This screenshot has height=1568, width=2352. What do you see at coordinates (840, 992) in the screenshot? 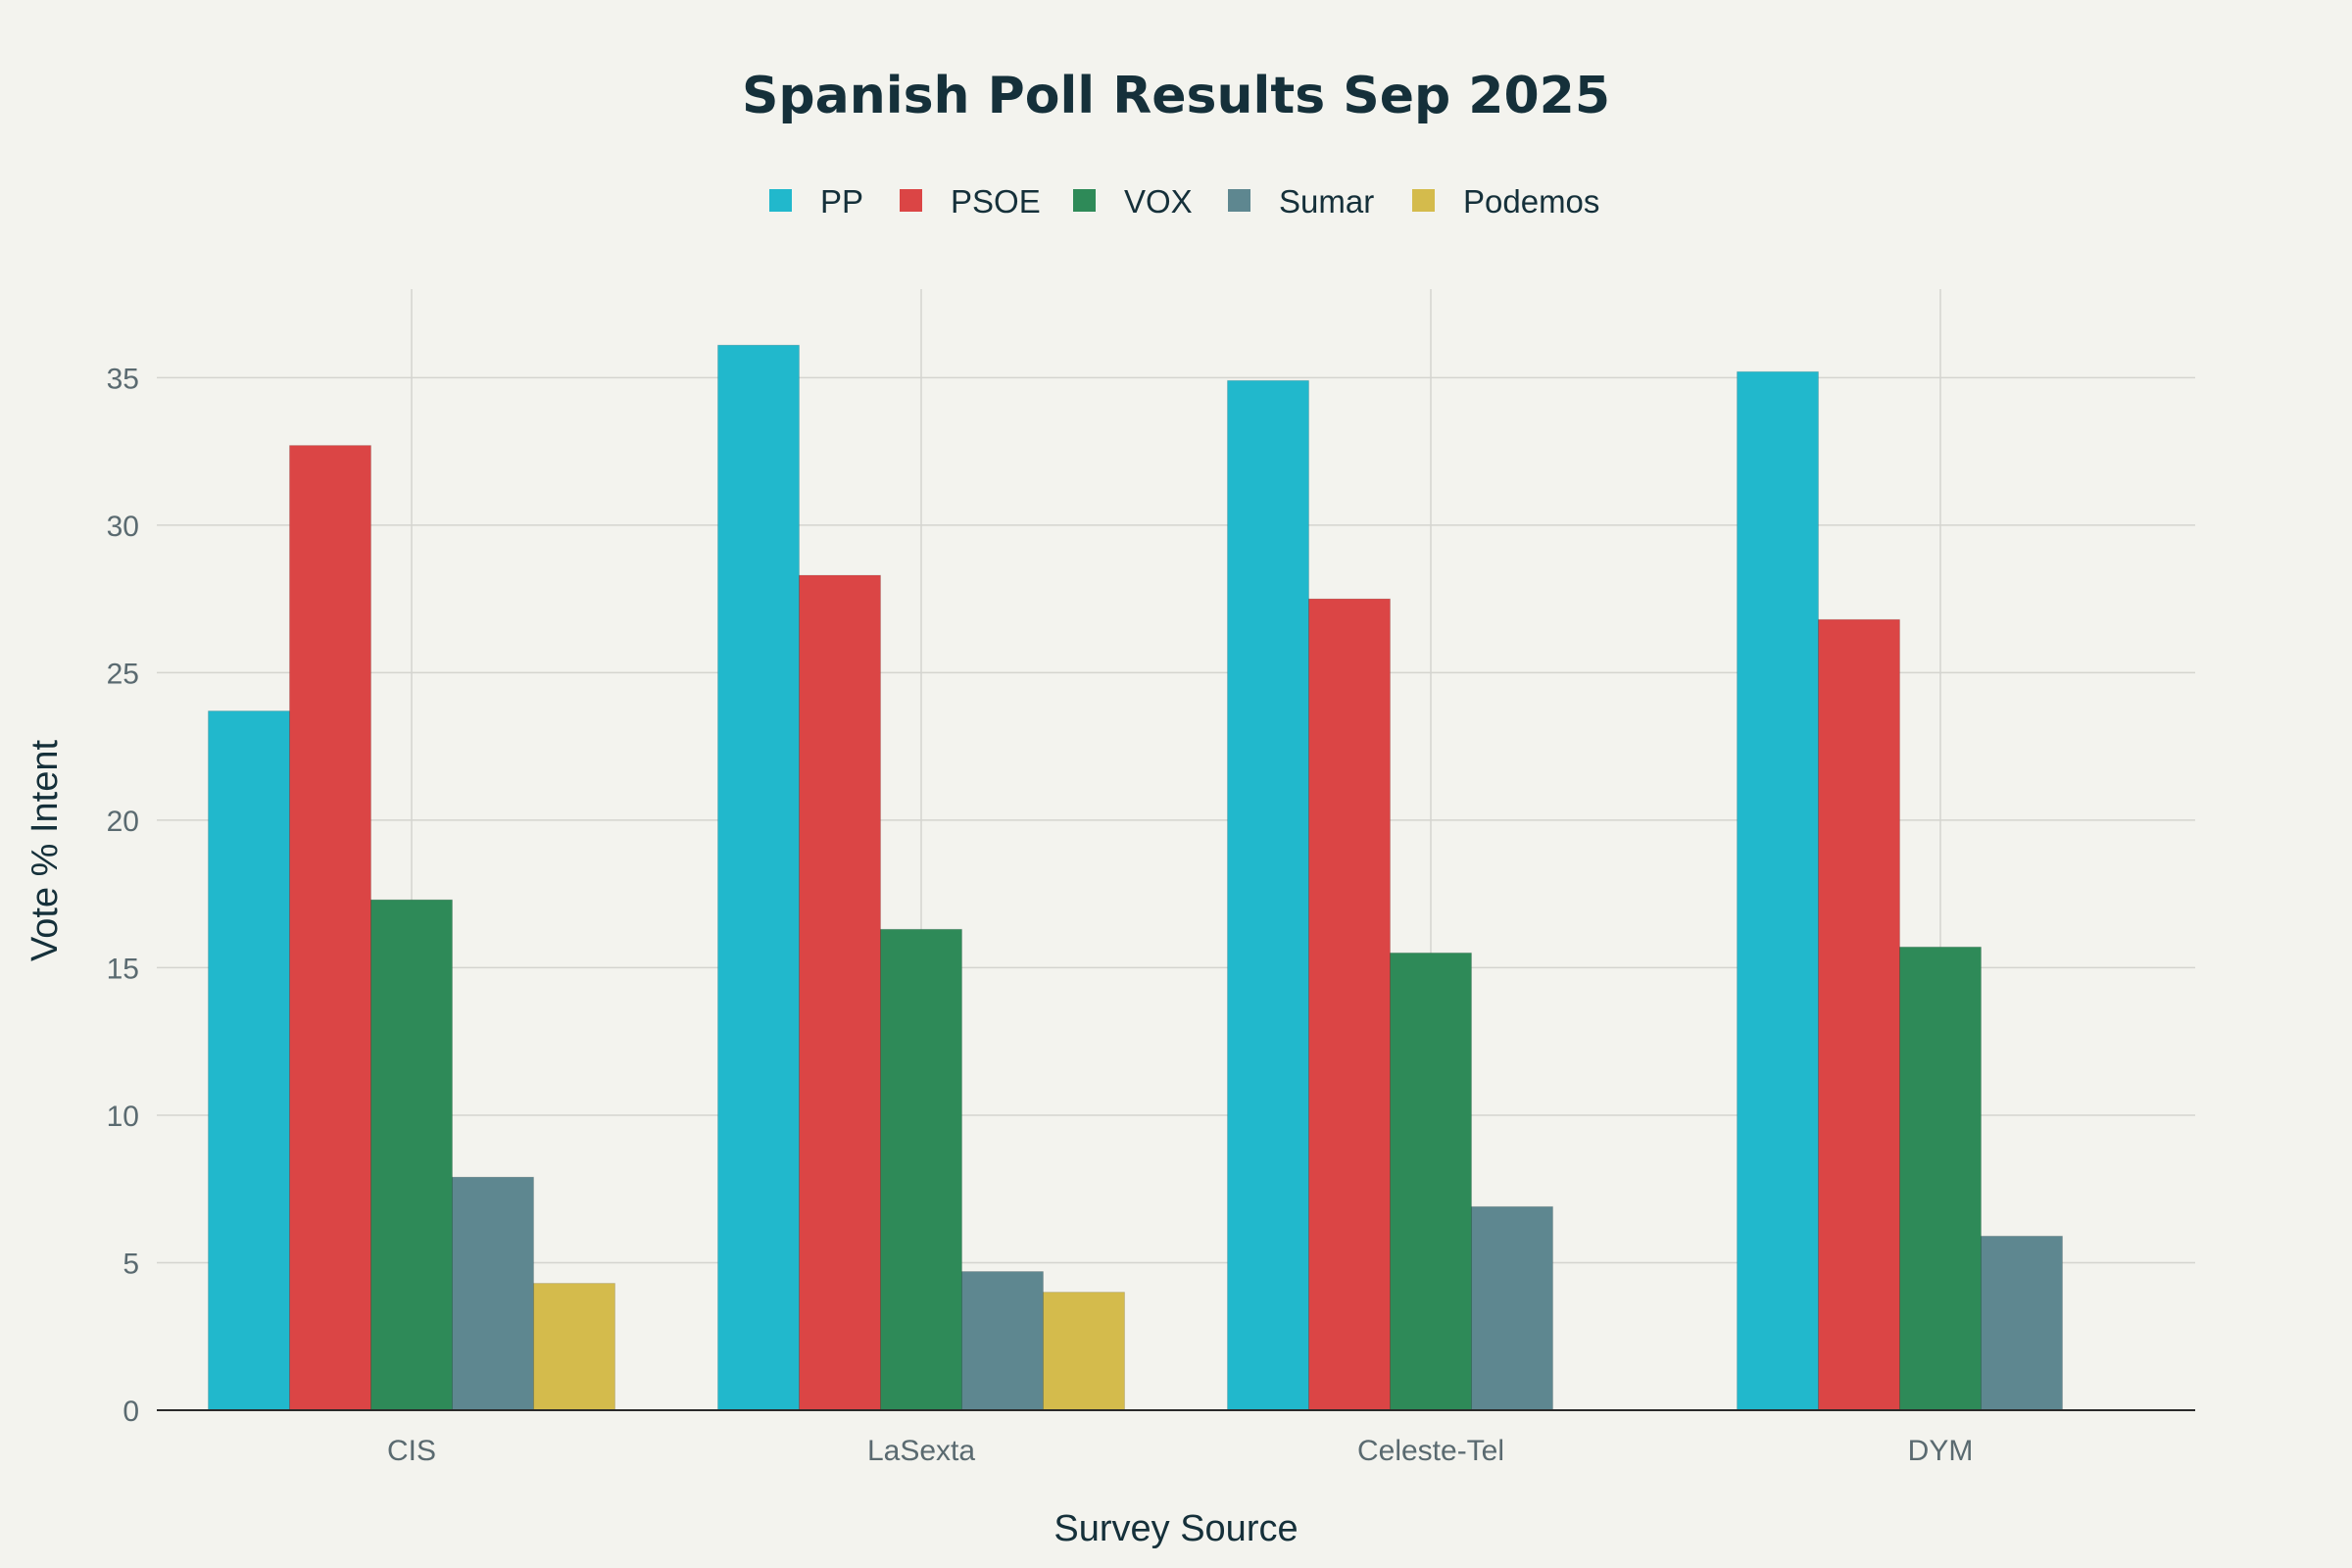
I see `bar-psoe-lasexta` at bounding box center [840, 992].